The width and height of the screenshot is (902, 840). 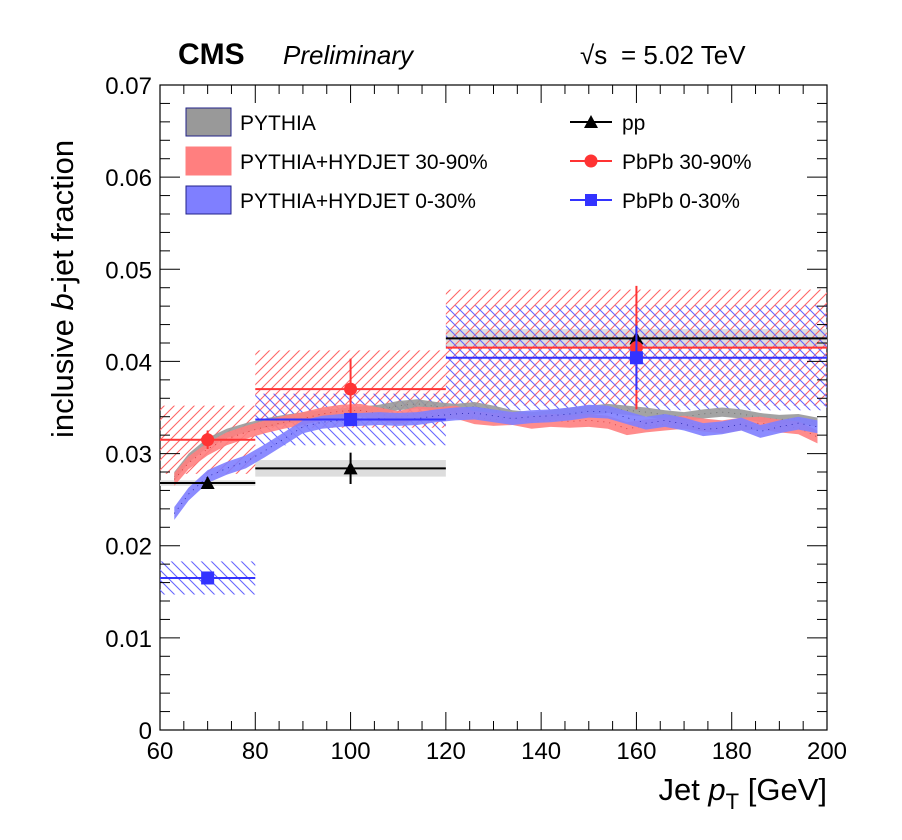 What do you see at coordinates (687, 162) in the screenshot?
I see `legend-label-pbpb3090: PbPb 30-90%` at bounding box center [687, 162].